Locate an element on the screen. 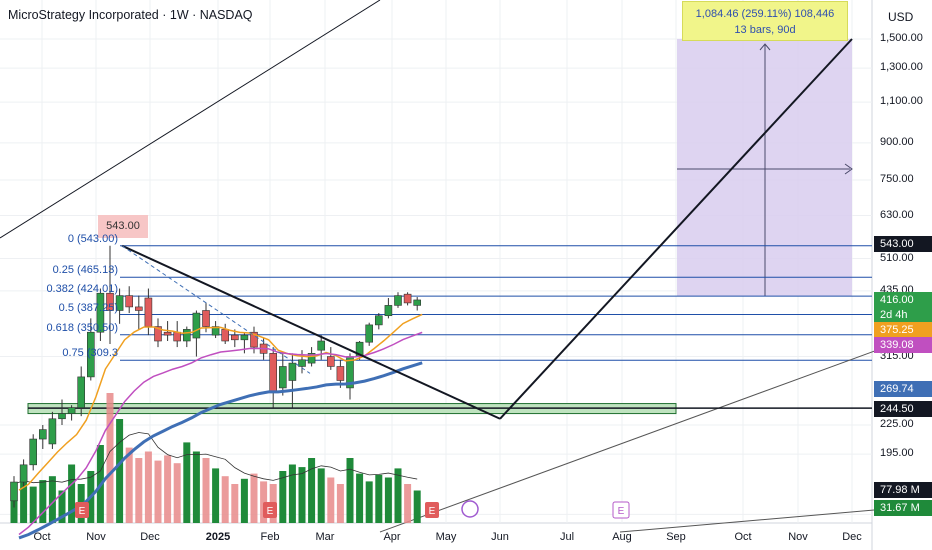 This screenshot has height=550, width=932. currency-label: USD is located at coordinates (901, 17).